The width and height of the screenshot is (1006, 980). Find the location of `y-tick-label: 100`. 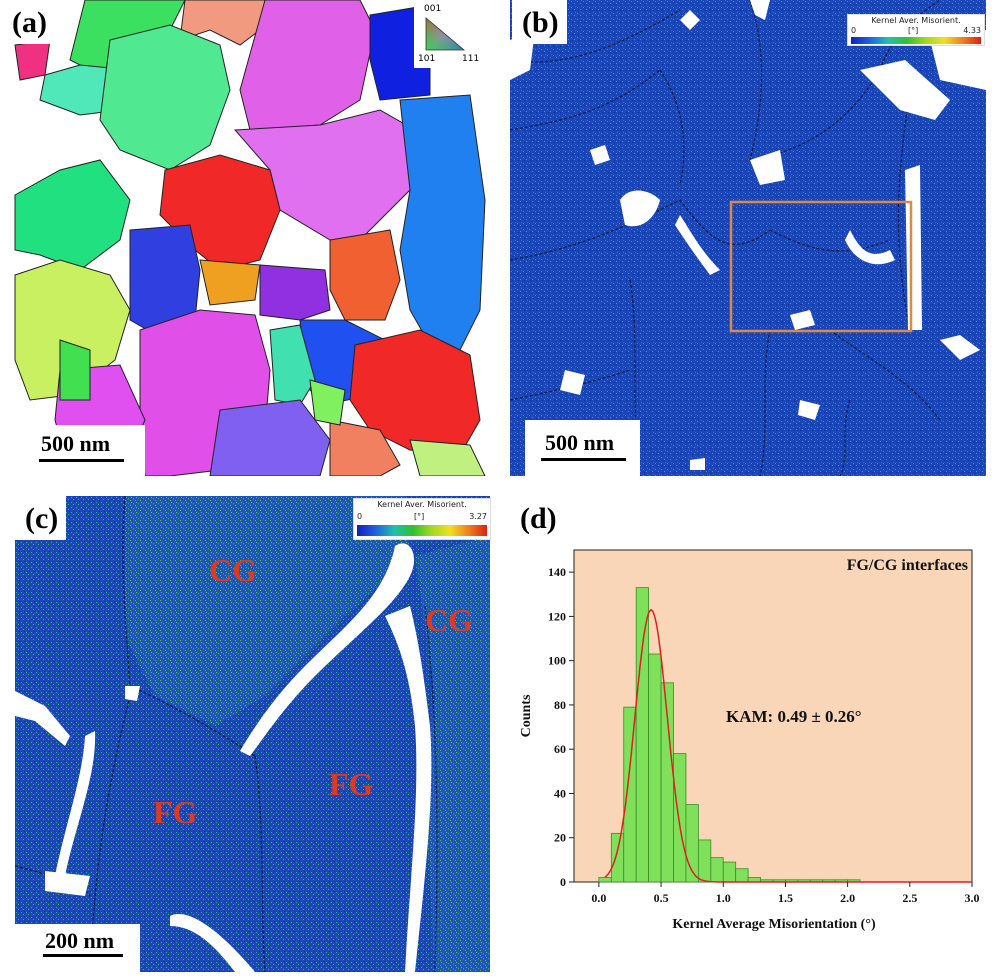

y-tick-label: 100 is located at coordinates (557, 661).